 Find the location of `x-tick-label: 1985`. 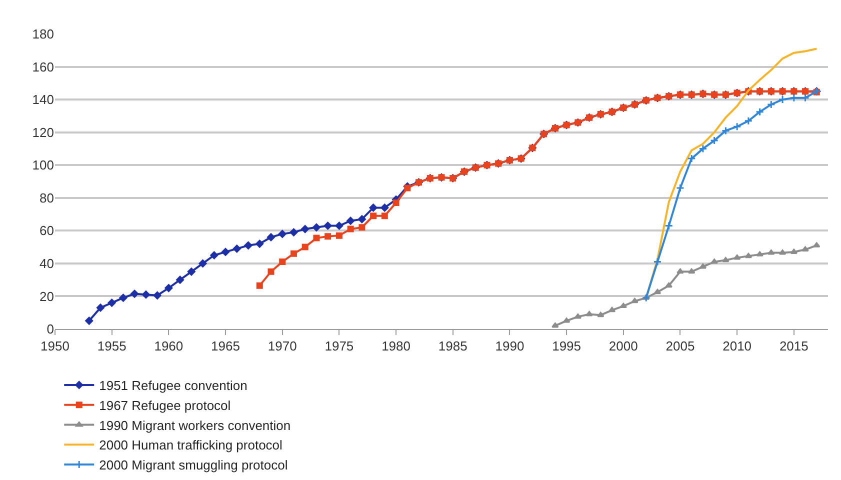

x-tick-label: 1985 is located at coordinates (453, 346).